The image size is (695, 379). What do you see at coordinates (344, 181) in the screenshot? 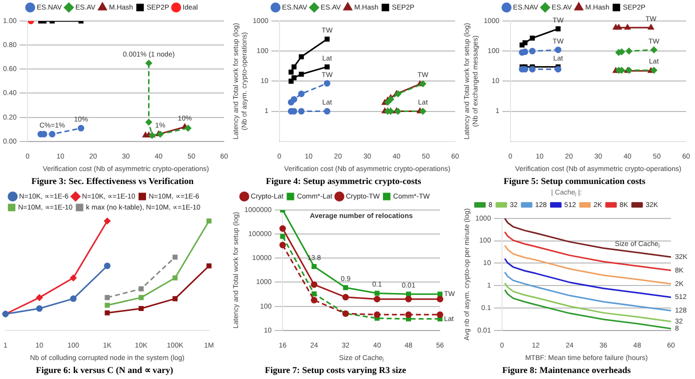
I see `text: Figure 4: Setup asymmetric crypto-costs` at bounding box center [344, 181].